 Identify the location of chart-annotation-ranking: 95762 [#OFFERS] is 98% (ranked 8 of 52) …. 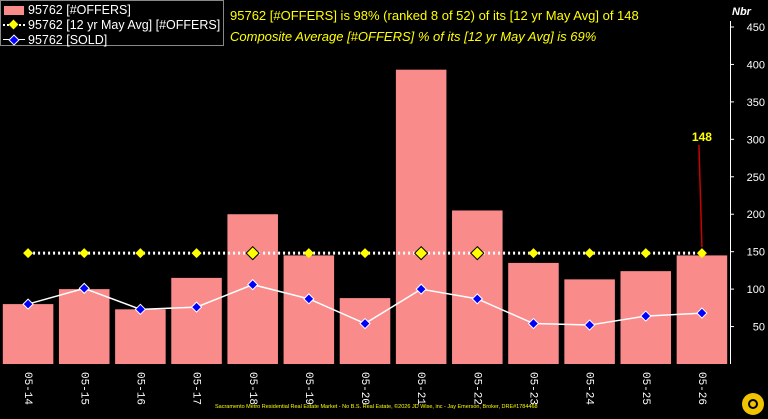
(434, 15).